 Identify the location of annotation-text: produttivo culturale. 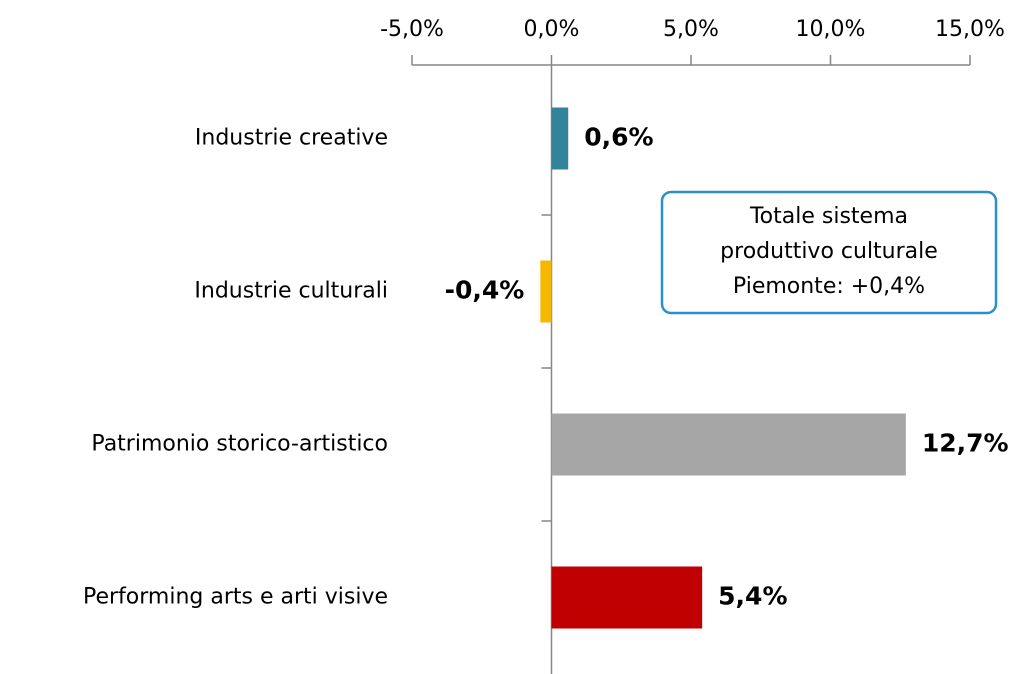
(829, 251).